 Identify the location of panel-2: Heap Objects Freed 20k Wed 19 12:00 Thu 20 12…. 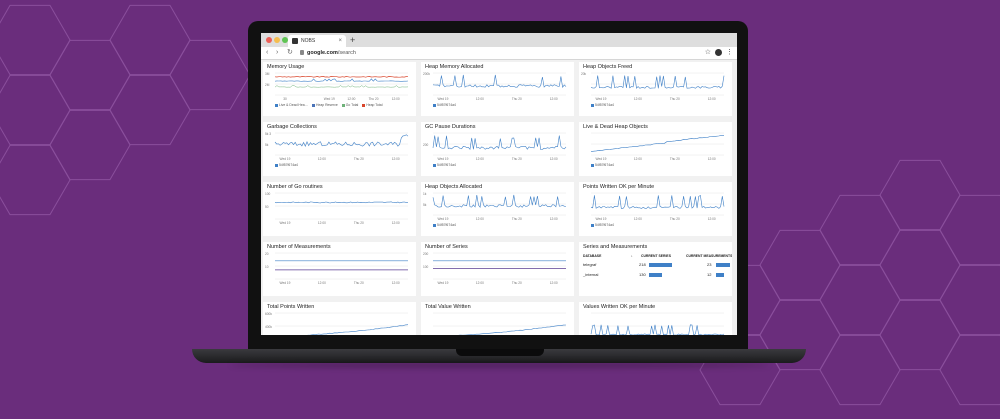
(655, 89).